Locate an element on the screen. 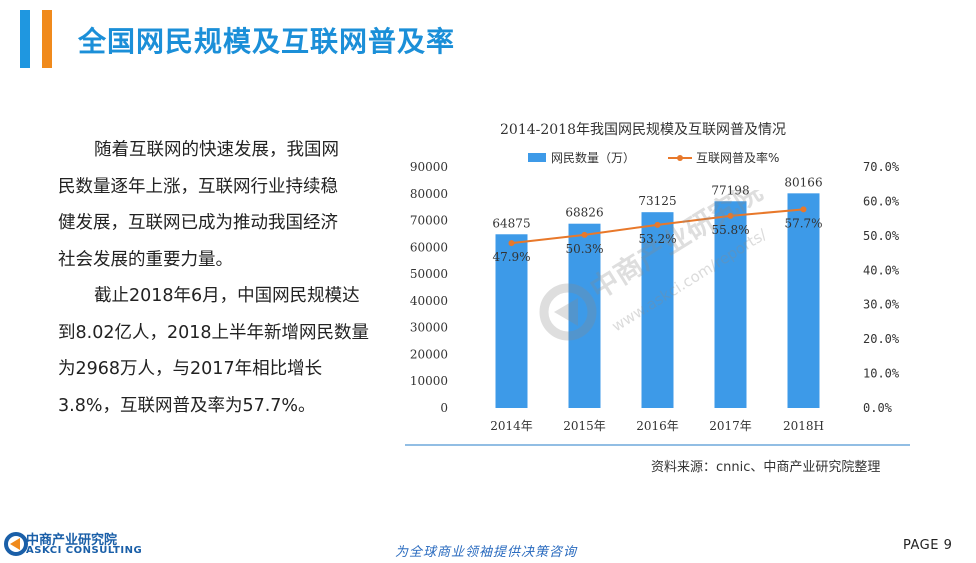  paragraph-2-line-1: 截止2018年6月，中国网民规模达 is located at coordinates (227, 296).